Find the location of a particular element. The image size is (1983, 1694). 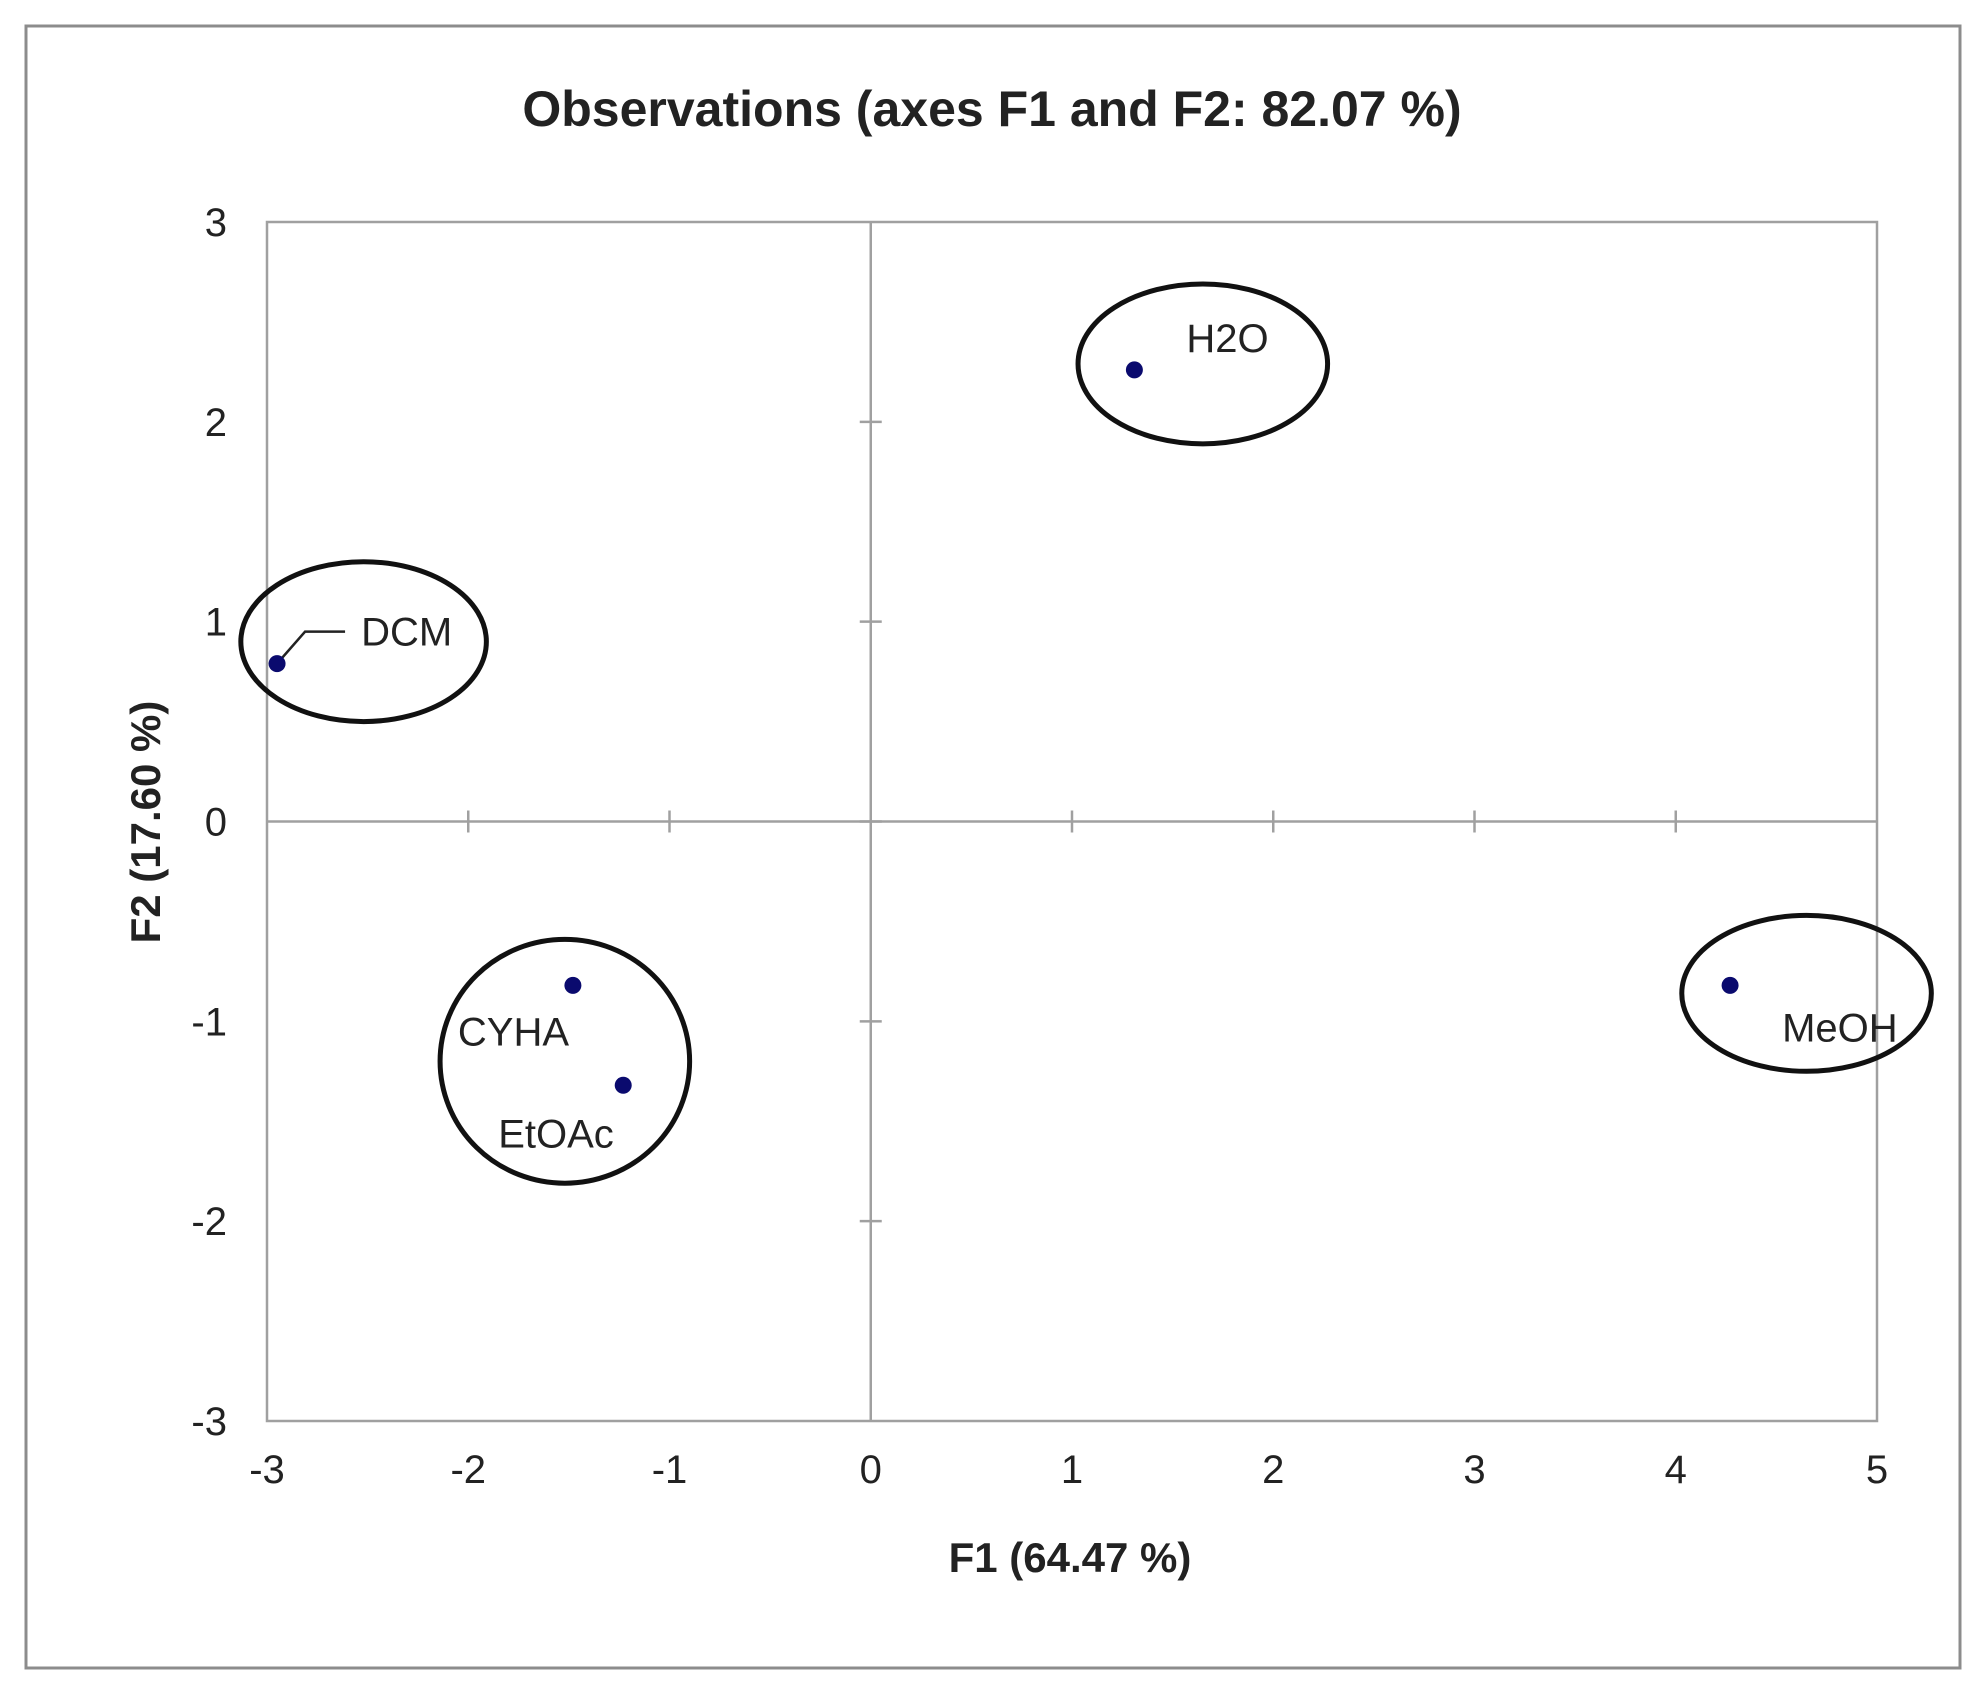

x-tick-label: 4 is located at coordinates (1676, 1470).